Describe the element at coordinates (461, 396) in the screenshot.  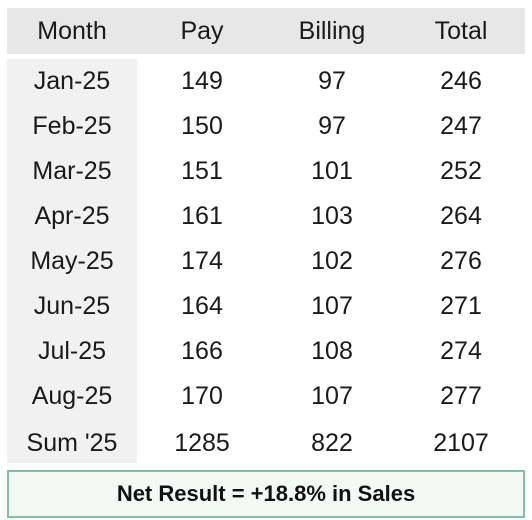
I see `cell-total: 277` at that location.